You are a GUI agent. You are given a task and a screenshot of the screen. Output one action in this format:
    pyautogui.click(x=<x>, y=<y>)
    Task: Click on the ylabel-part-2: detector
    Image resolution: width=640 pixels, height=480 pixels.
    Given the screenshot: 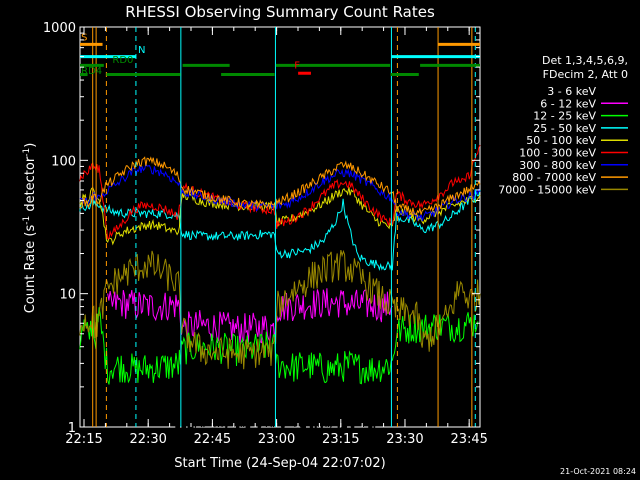 What is the action you would take?
    pyautogui.click(x=30, y=186)
    